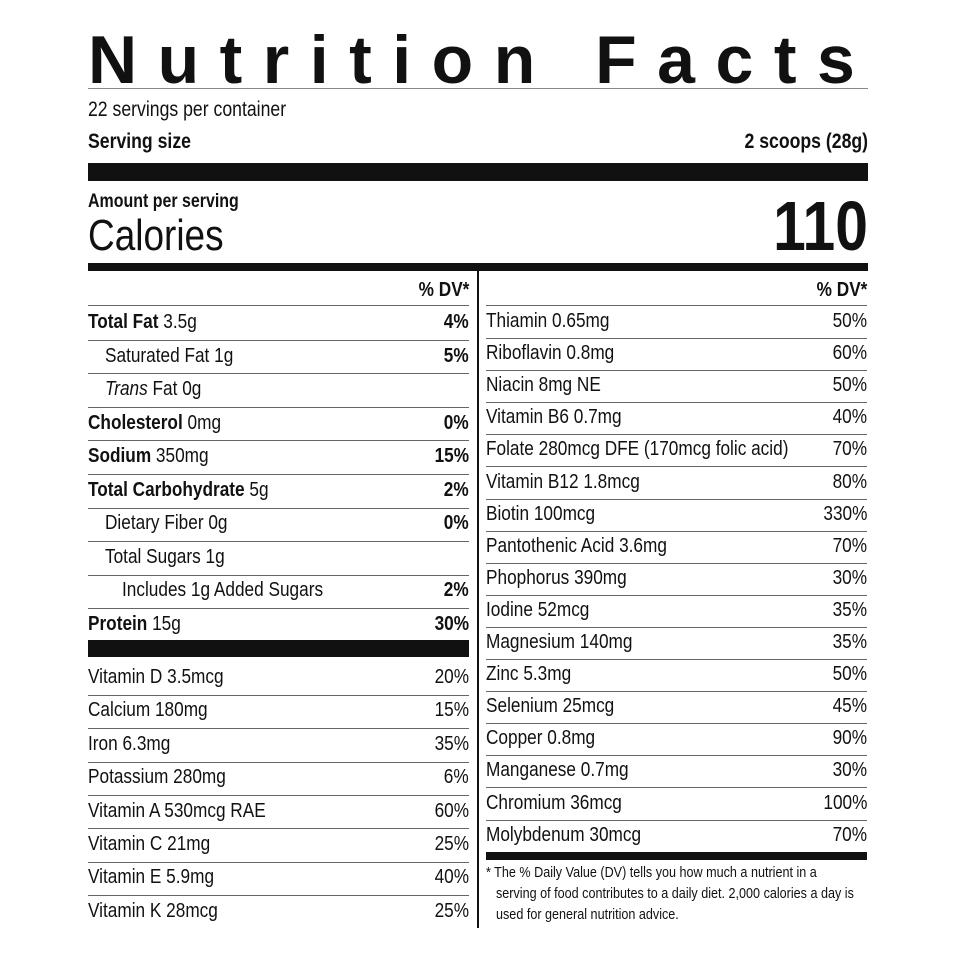 The height and width of the screenshot is (960, 960). Describe the element at coordinates (593, 546) in the screenshot. I see `nutrient-label: Pantothenic Acid 3.6mg` at that location.